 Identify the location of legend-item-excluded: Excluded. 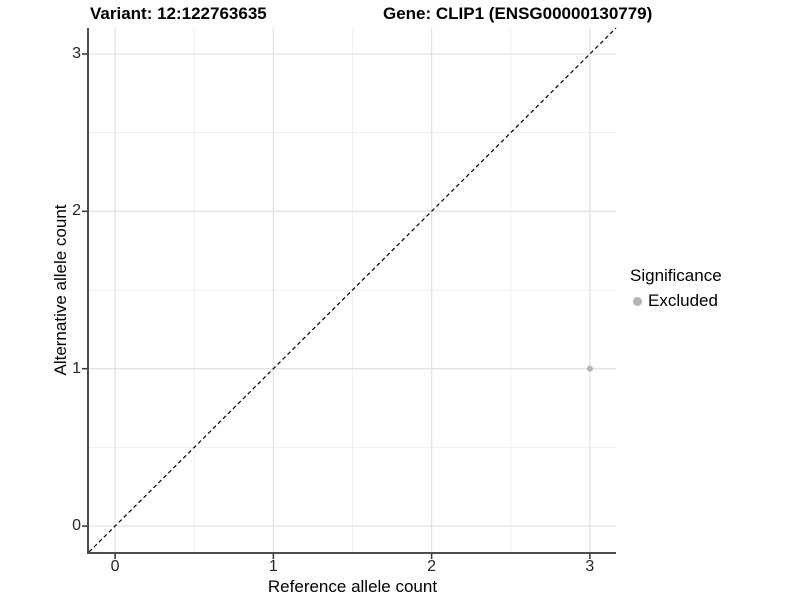
(676, 301).